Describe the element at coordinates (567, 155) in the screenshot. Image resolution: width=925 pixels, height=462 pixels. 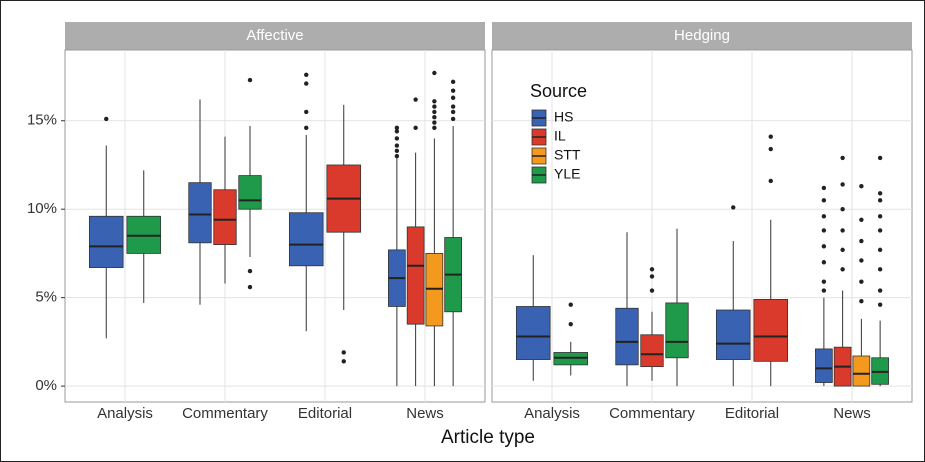
I see `legend-label: STT` at that location.